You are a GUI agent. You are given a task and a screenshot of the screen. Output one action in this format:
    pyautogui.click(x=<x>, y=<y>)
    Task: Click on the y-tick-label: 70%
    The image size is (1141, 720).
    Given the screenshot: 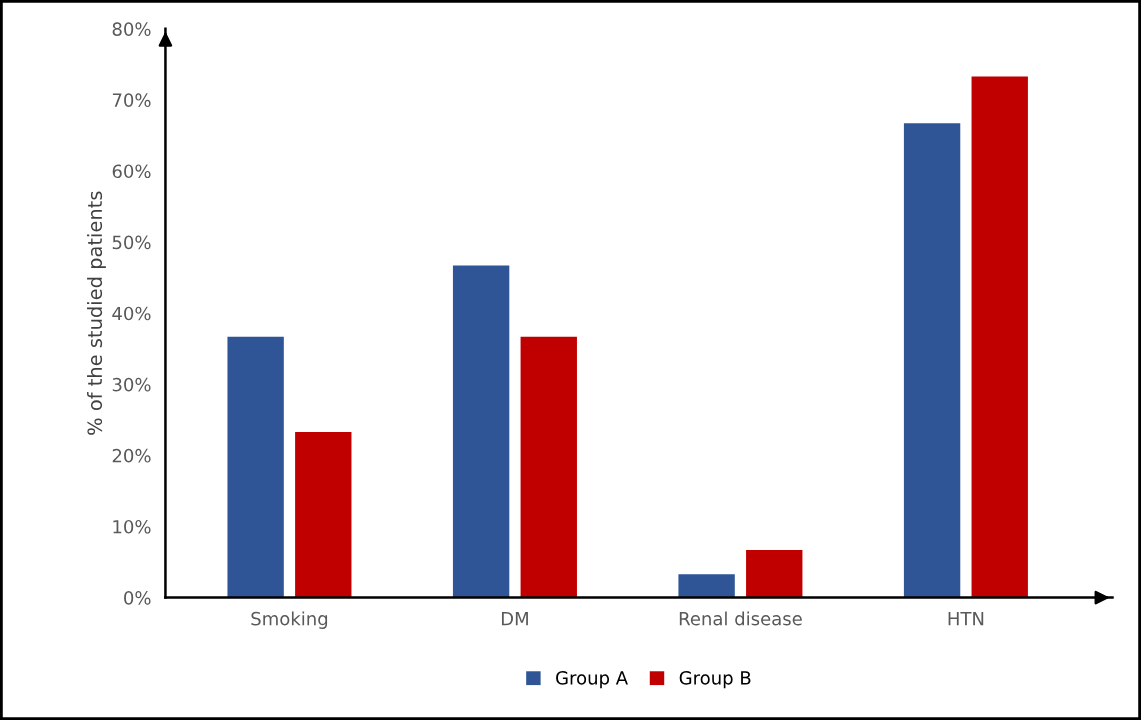 What is the action you would take?
    pyautogui.click(x=131, y=100)
    